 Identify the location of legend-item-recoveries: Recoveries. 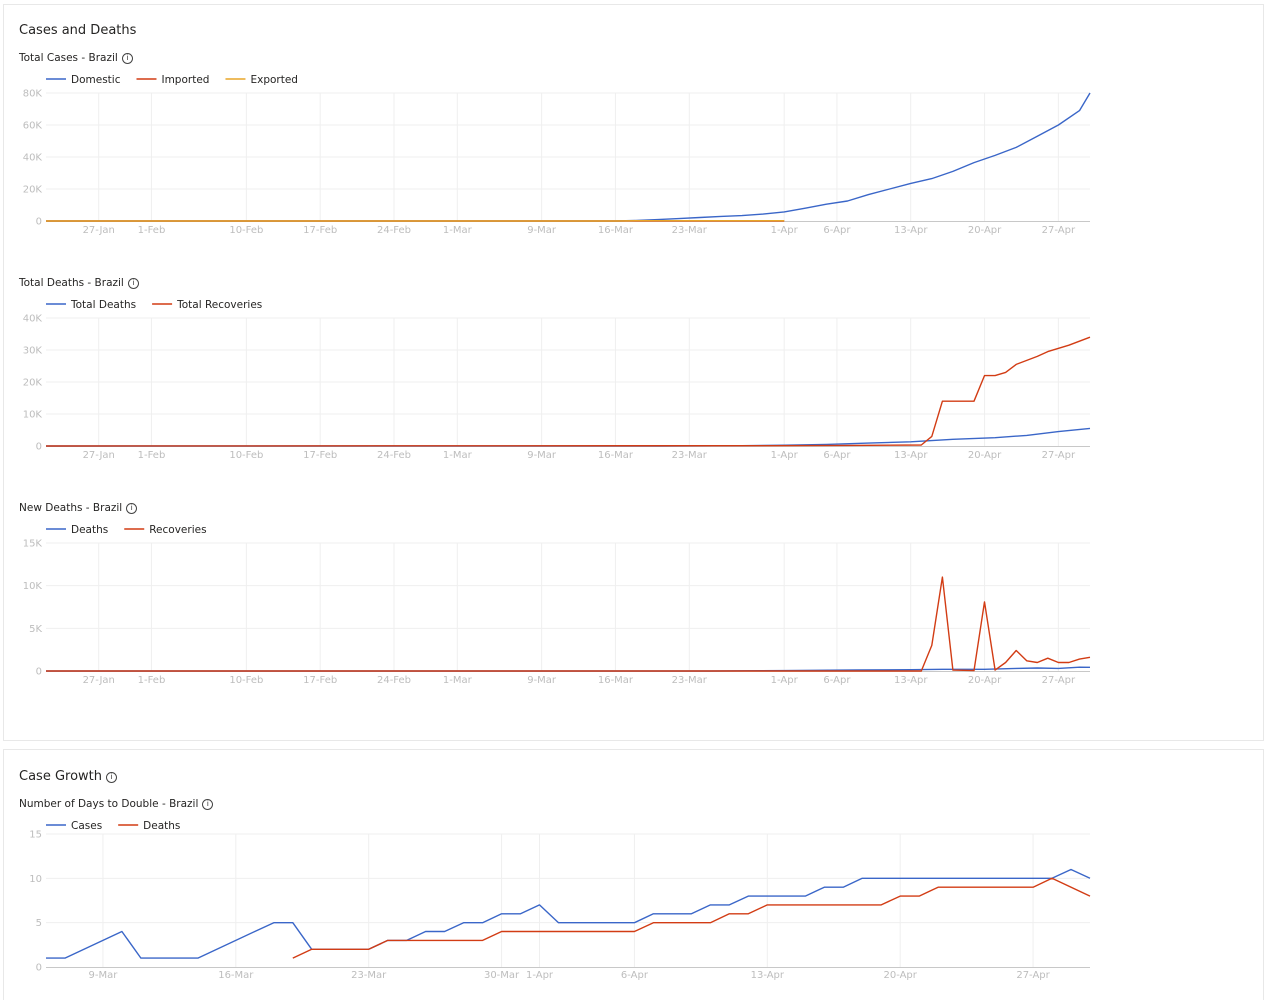
(165, 530).